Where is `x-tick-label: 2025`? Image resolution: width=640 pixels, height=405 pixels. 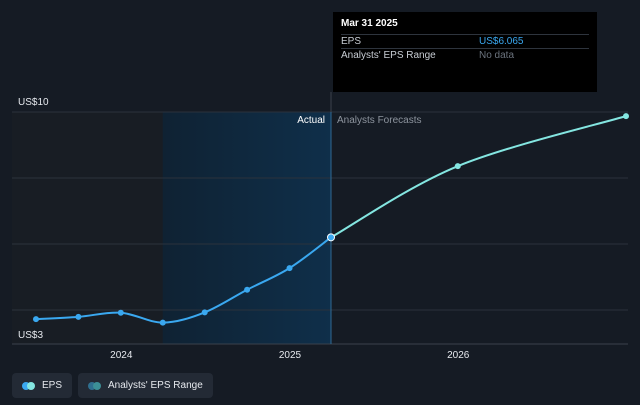
x-tick-label: 2025 is located at coordinates (290, 355).